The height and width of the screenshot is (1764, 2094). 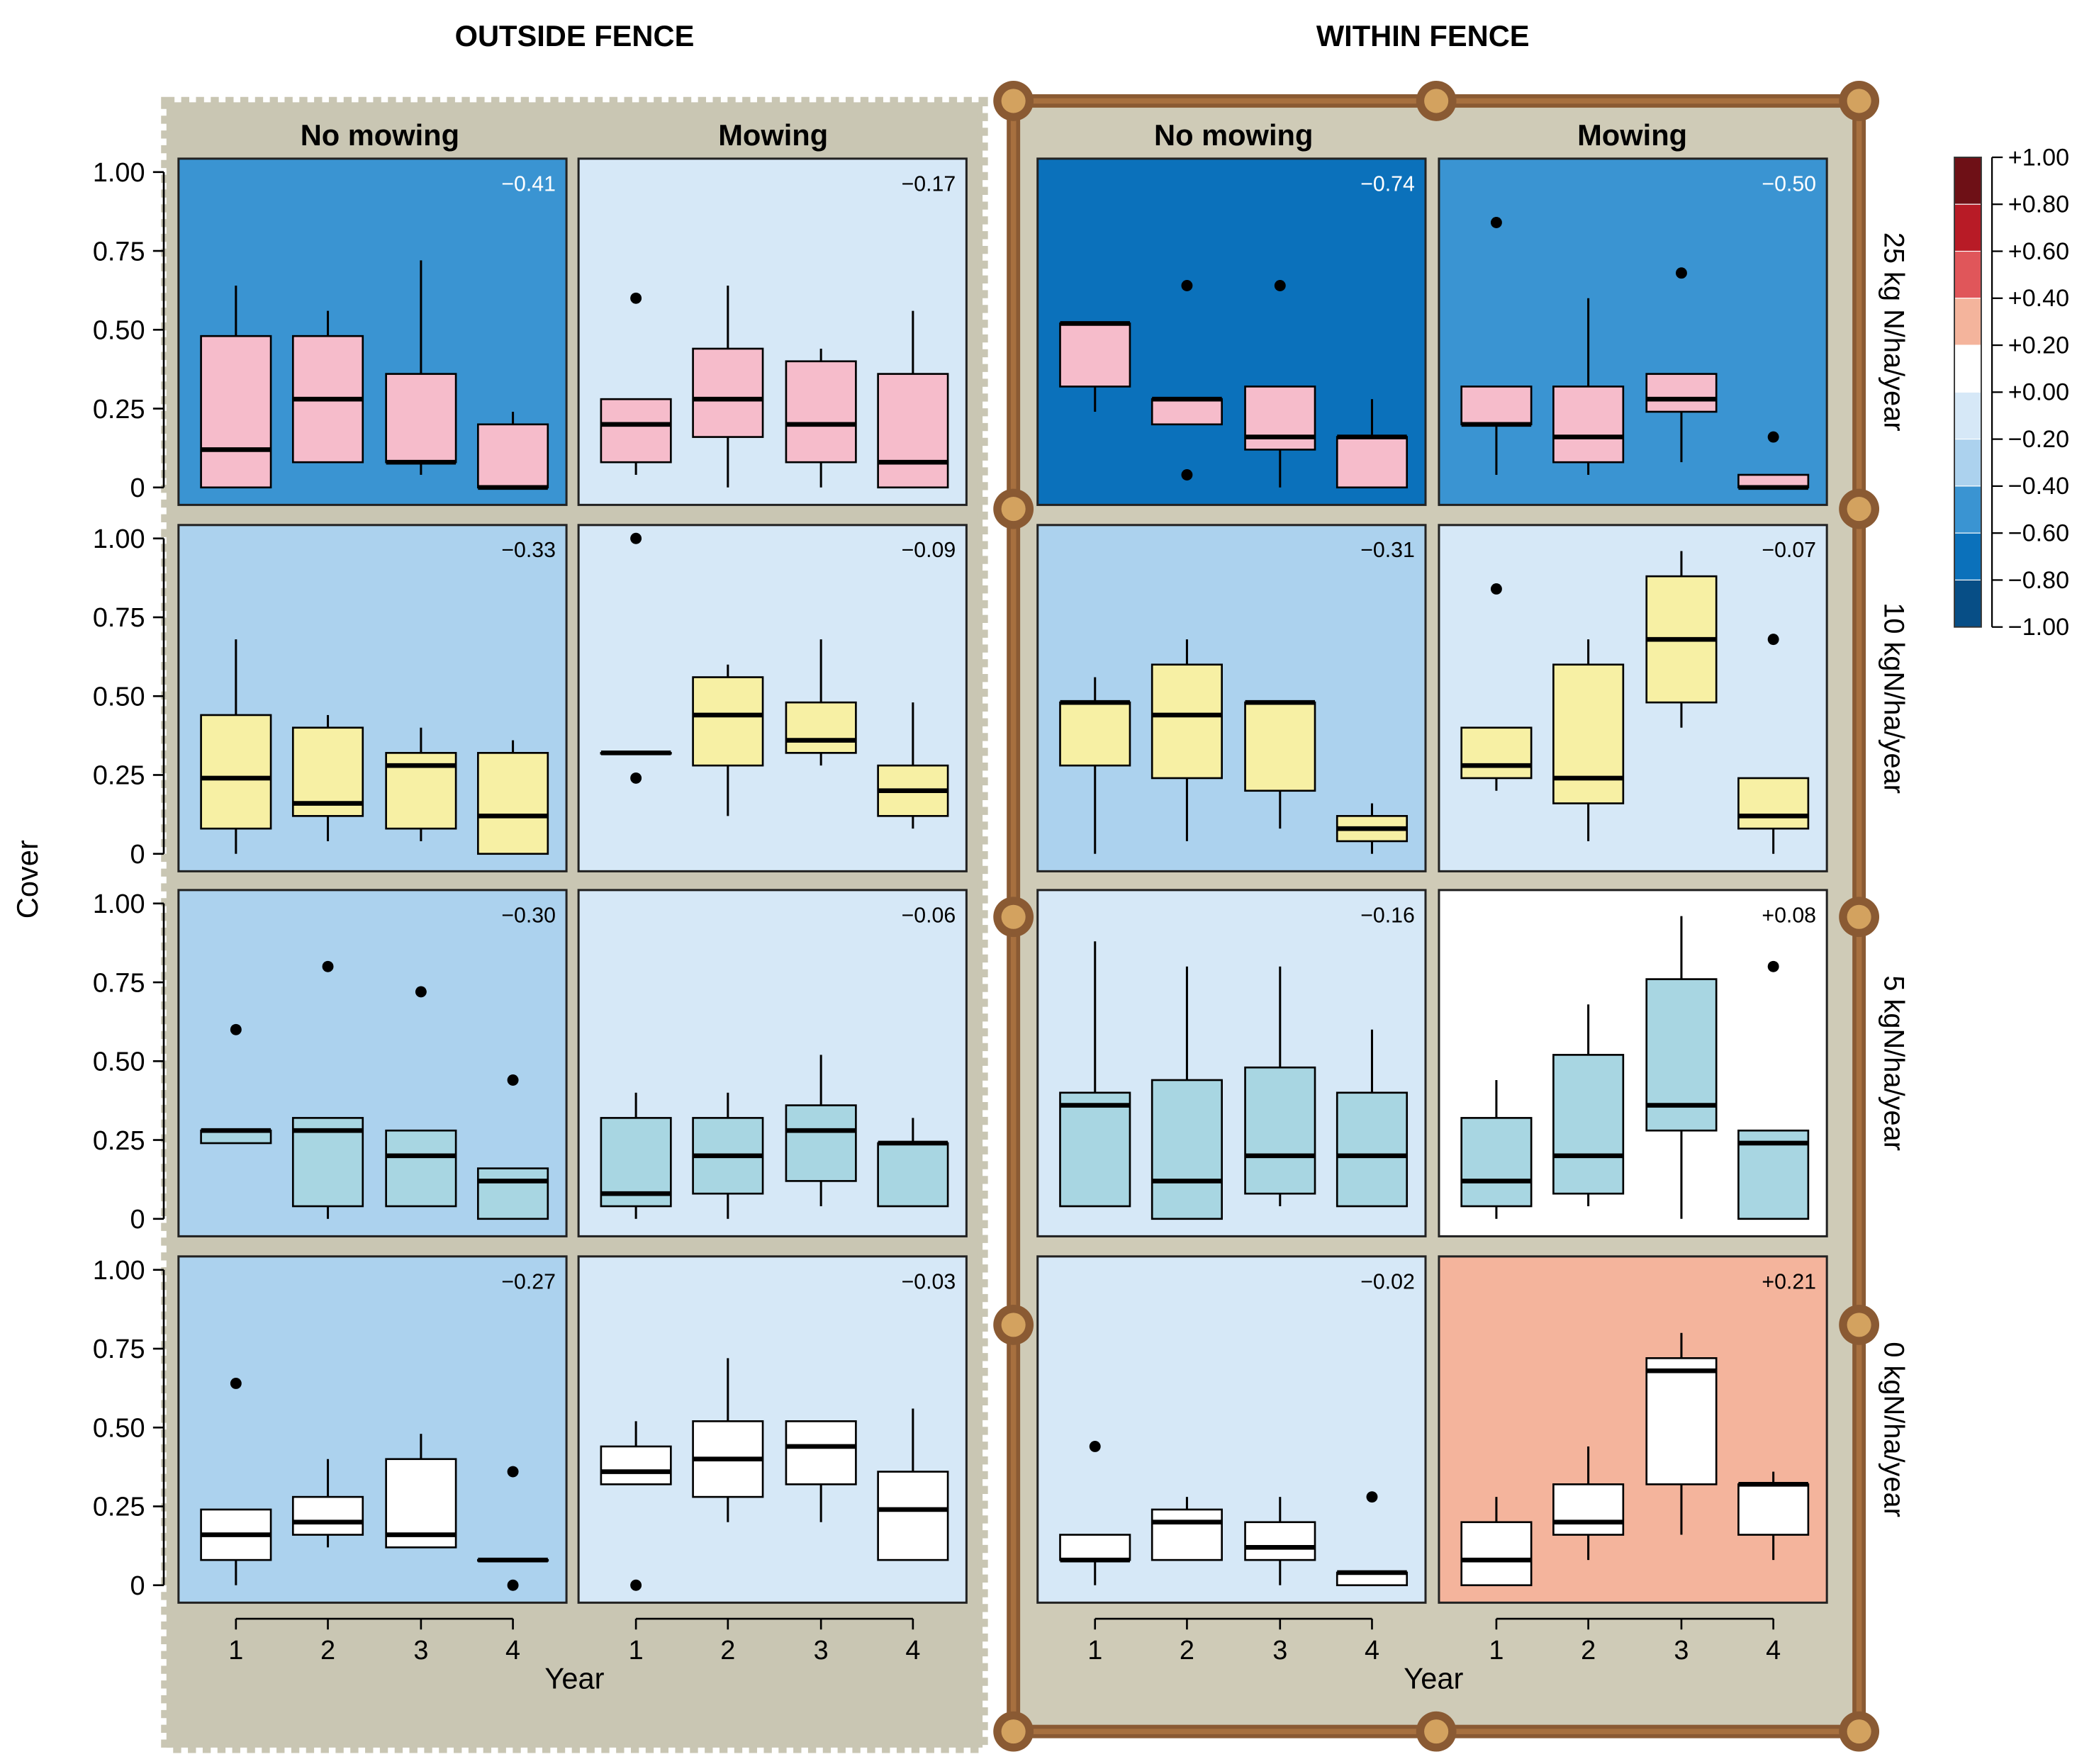 I want to click on x-axis-title-outside: Year, so click(x=574, y=1678).